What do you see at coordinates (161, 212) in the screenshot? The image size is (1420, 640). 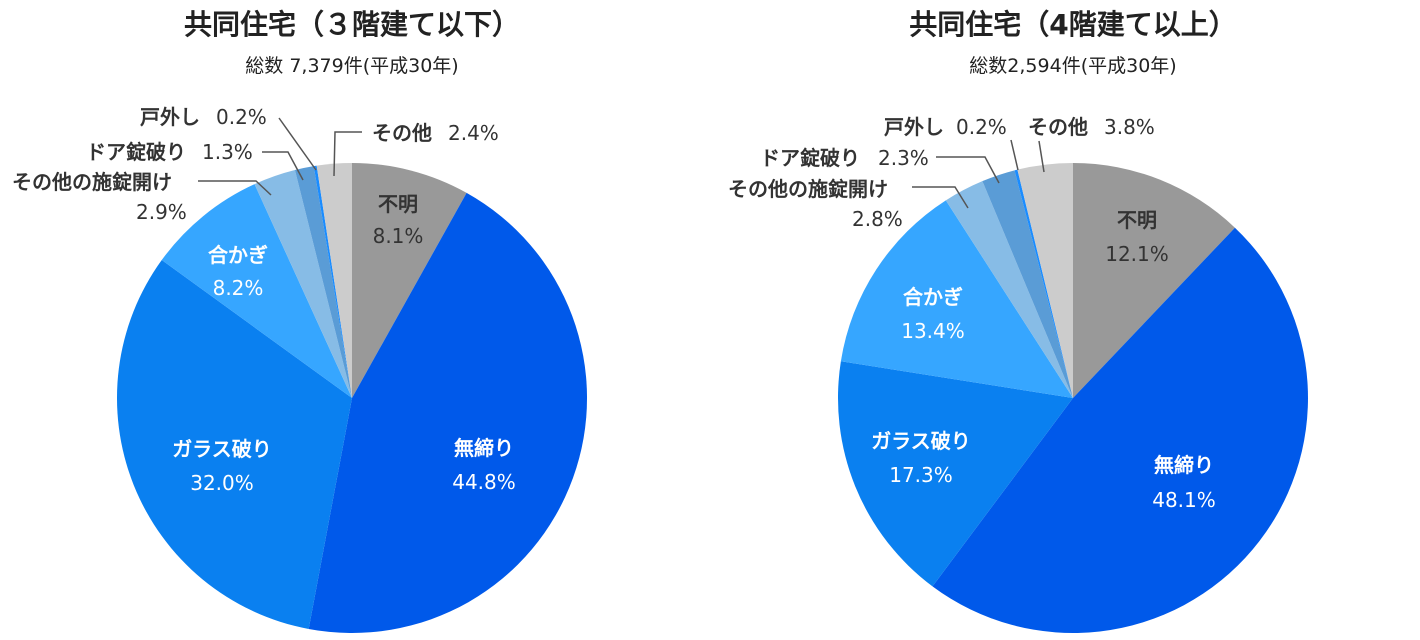 I see `chart-1-value-other-unlock: 2.9%` at bounding box center [161, 212].